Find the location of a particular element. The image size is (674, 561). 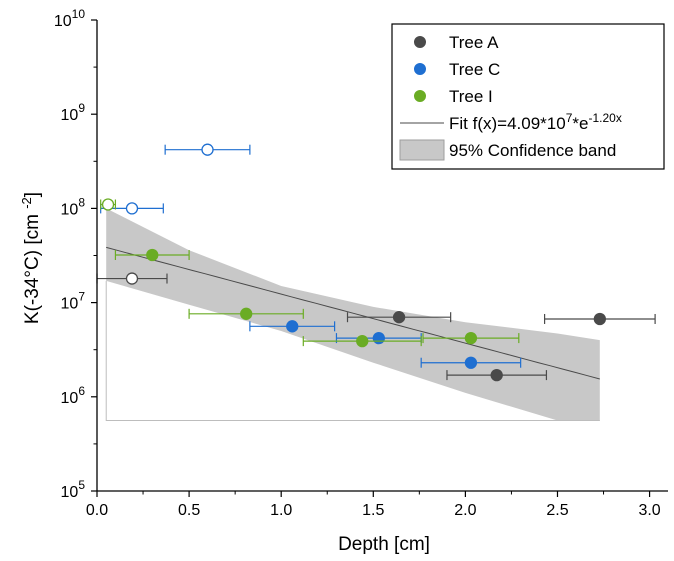

legend-fit-text: Fit f(x)=4.09*10 is located at coordinates (507, 123).